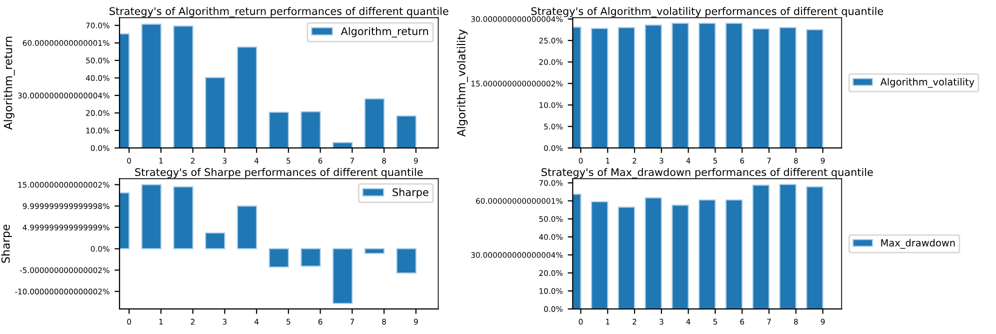  I want to click on chart-title: Strategy's of Sharpe performances of different quantile, so click(279, 173).